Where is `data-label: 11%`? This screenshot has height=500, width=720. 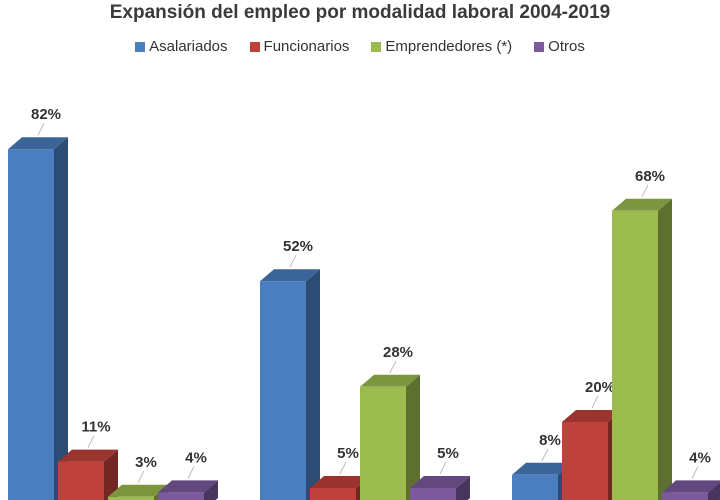 data-label: 11% is located at coordinates (95, 427).